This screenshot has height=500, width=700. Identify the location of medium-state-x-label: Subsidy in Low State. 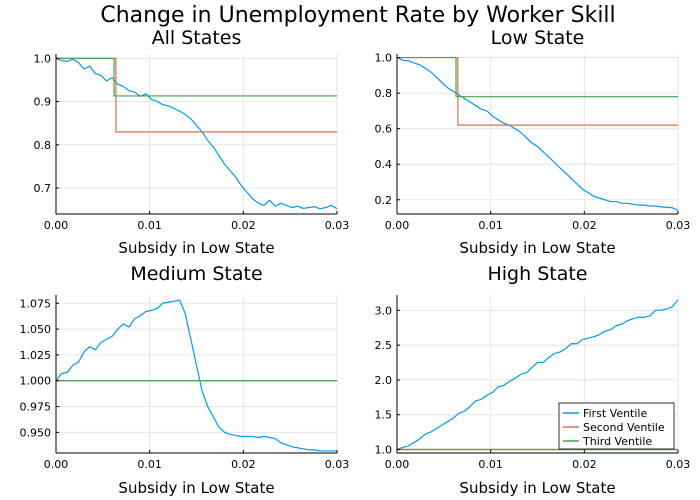
(196, 488).